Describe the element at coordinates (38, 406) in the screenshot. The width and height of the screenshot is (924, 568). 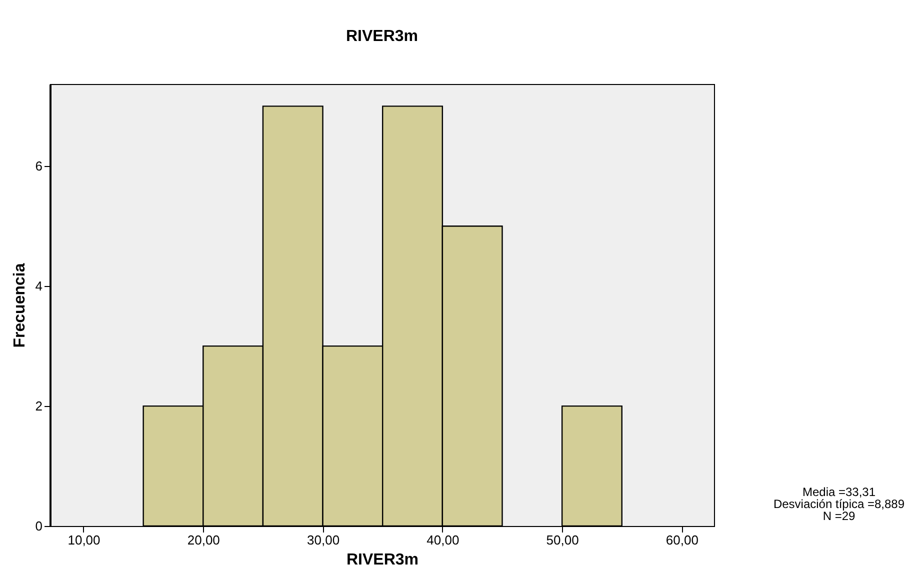
I see `y-tick-label: 2` at that location.